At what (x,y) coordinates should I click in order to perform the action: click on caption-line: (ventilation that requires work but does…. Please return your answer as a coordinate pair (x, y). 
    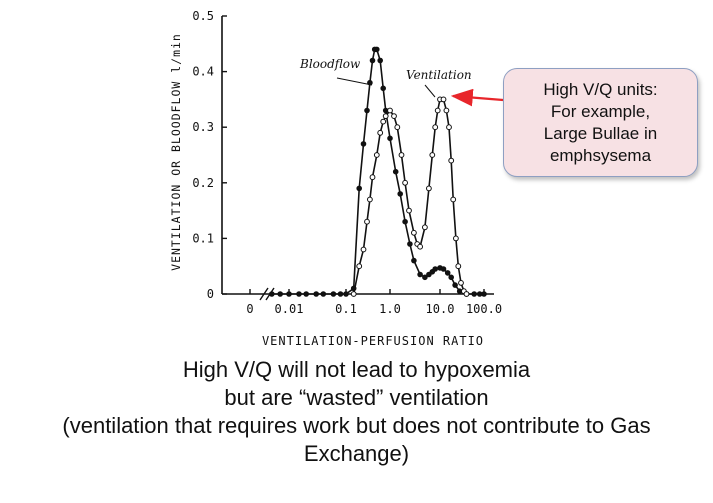
    Looking at the image, I should click on (356, 425).